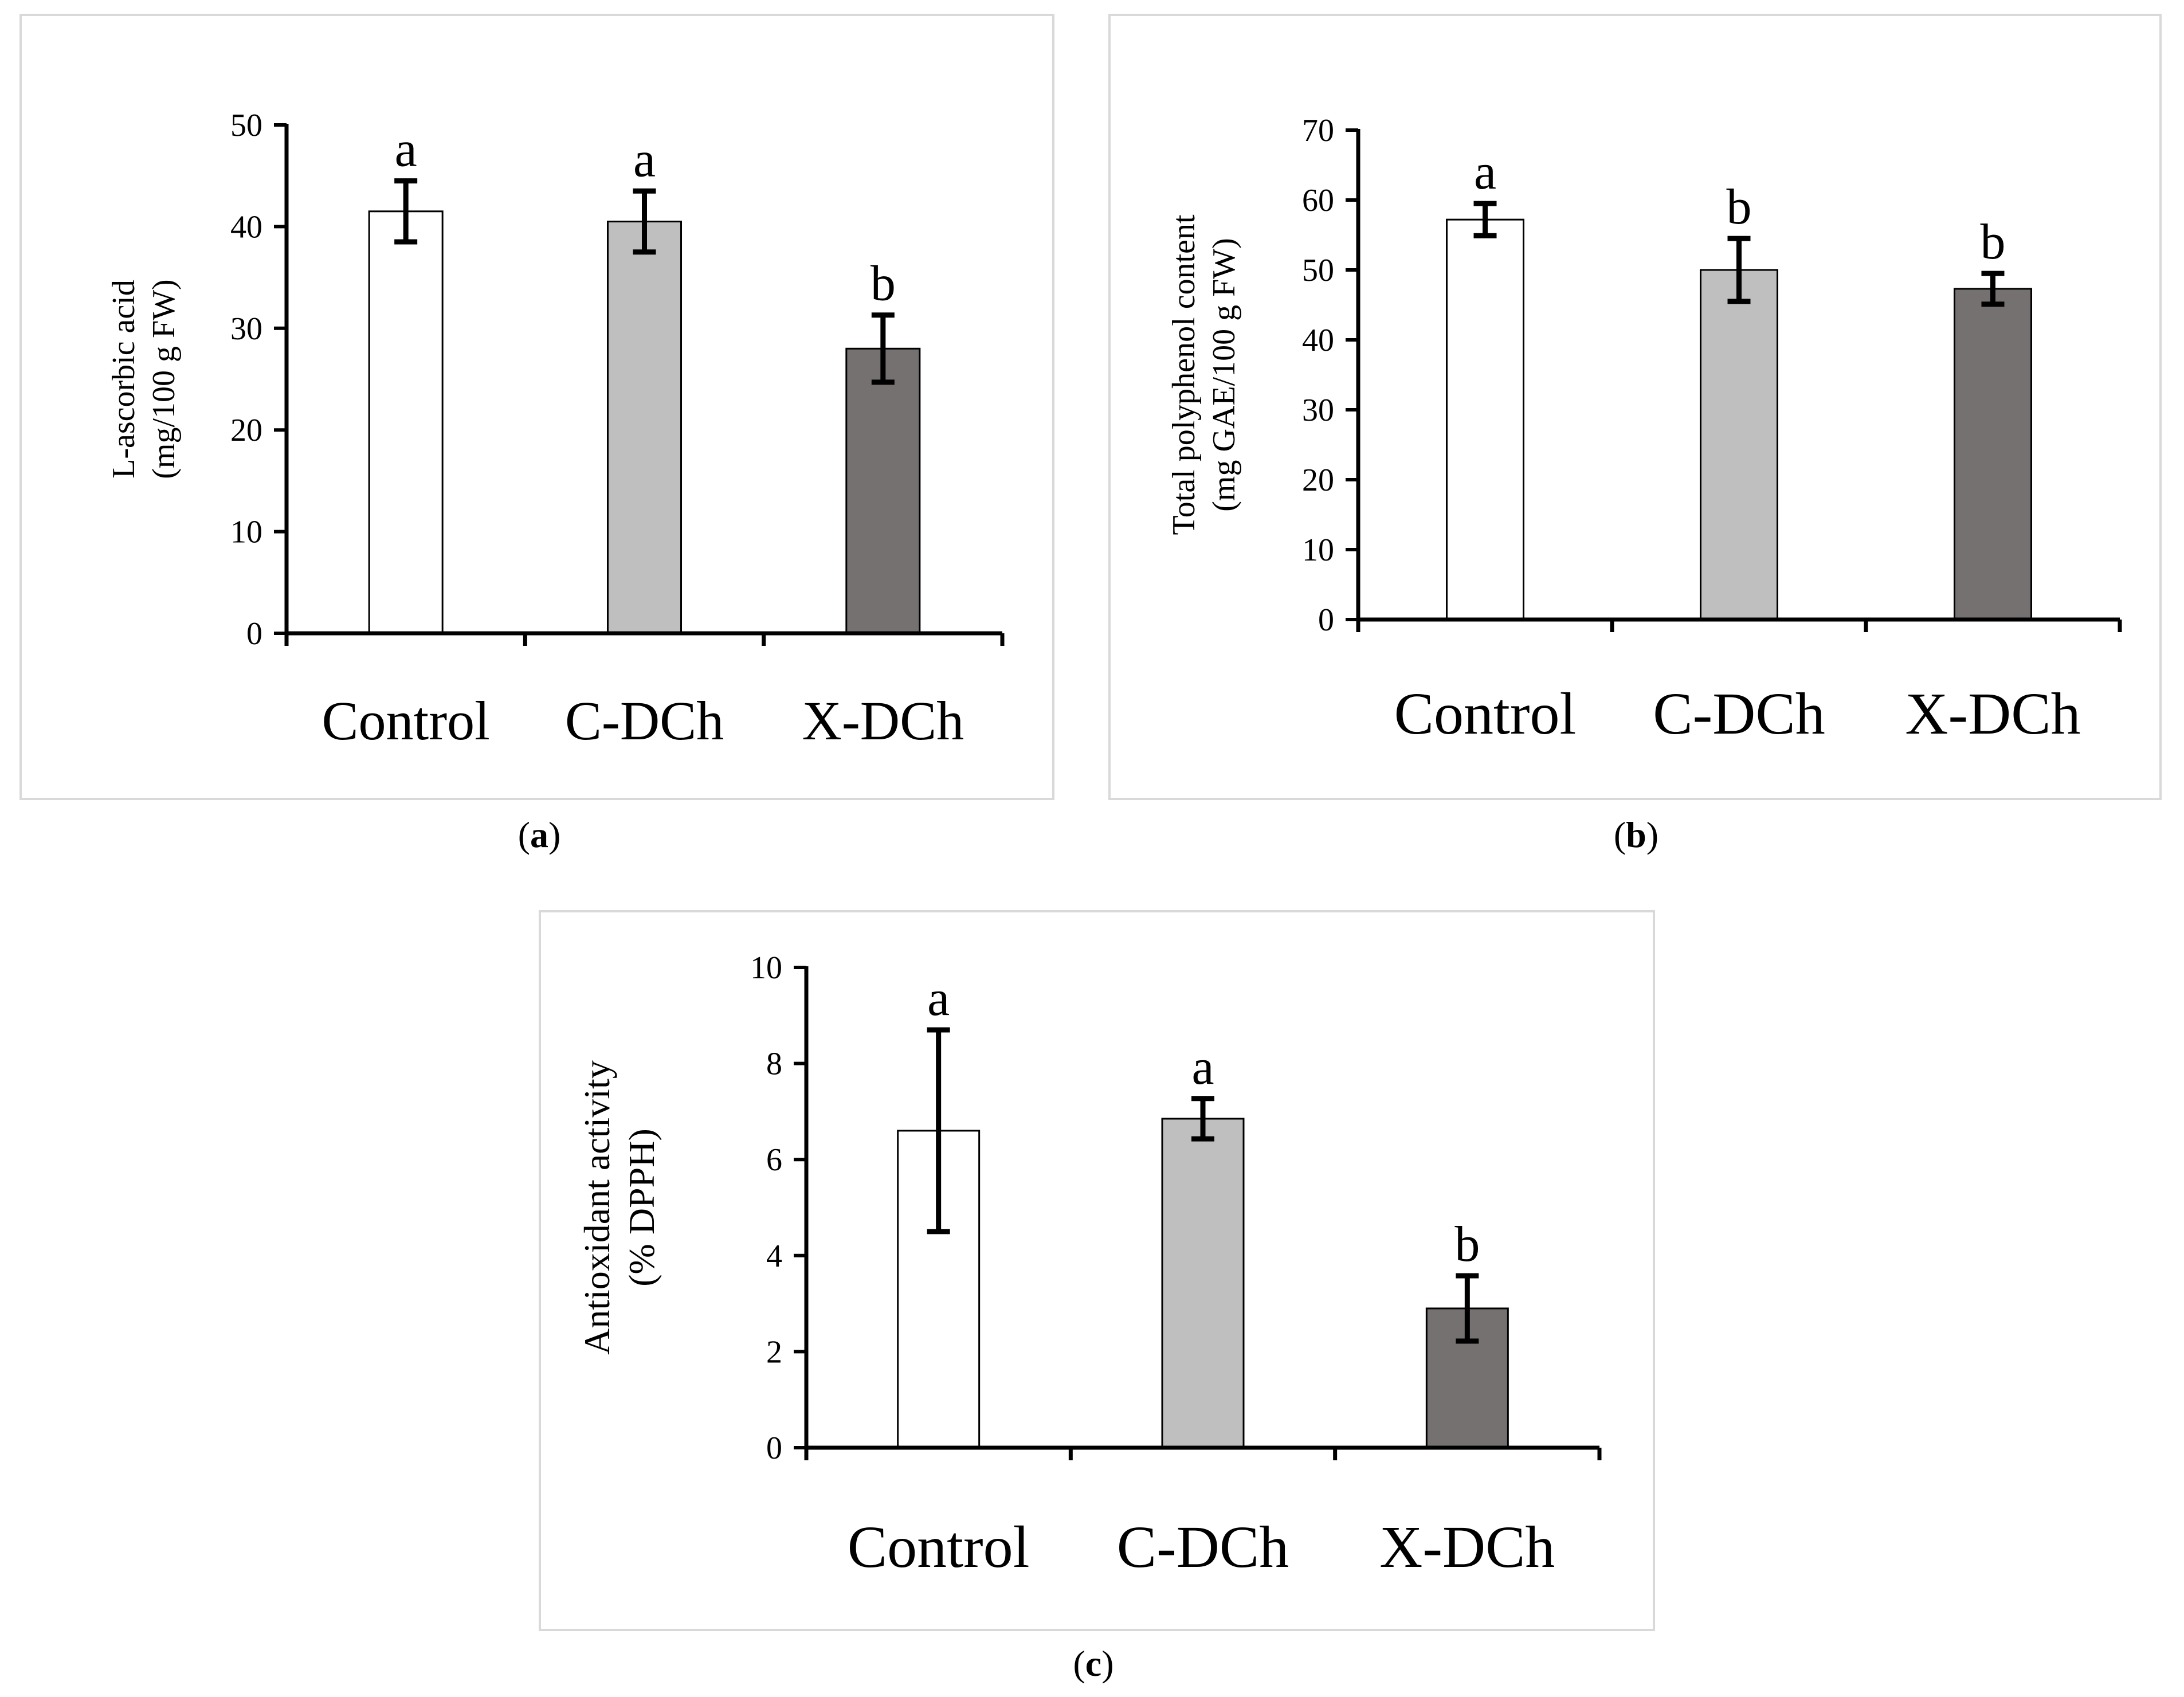 The image size is (2184, 1697). What do you see at coordinates (1318, 130) in the screenshot?
I see `y-tick-label-b-7: 70` at bounding box center [1318, 130].